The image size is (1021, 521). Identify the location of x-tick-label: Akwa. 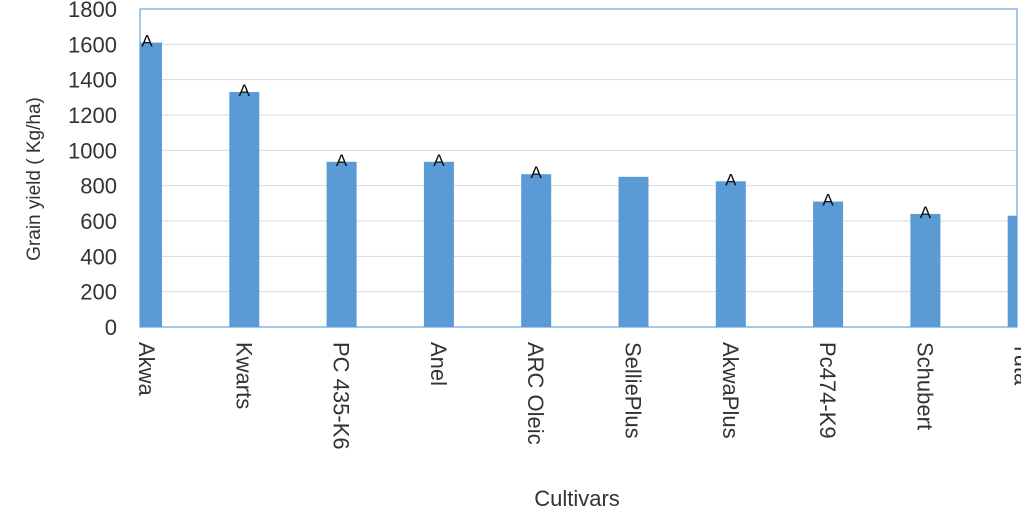
(146, 369).